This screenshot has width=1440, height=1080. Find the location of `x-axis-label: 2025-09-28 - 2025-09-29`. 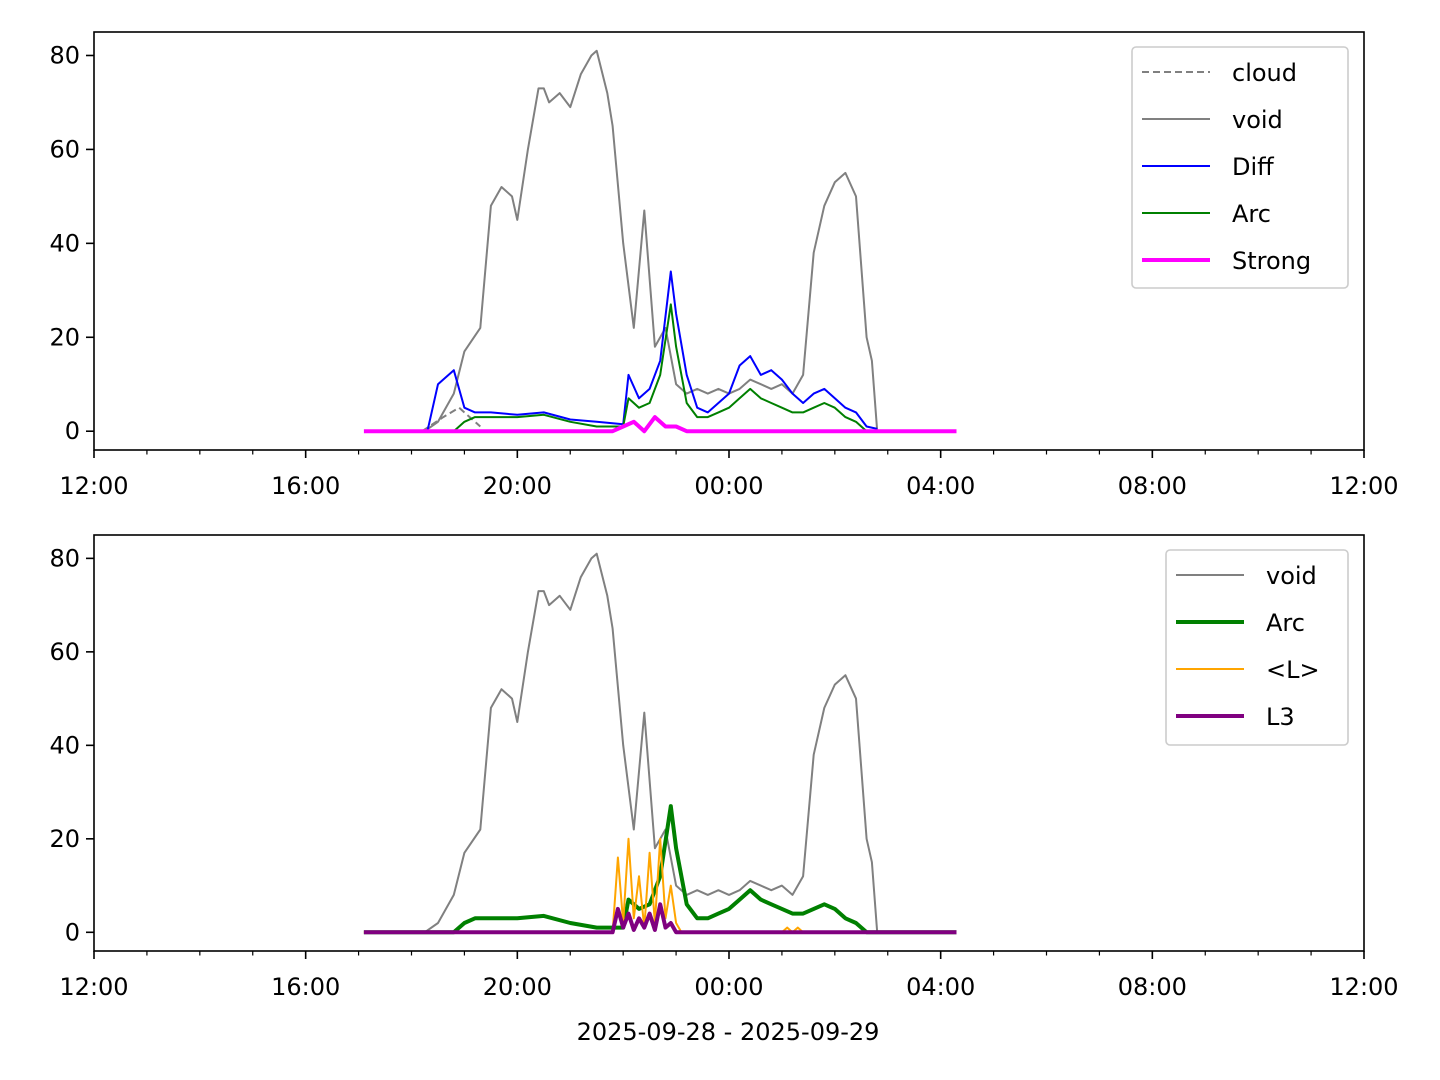

x-axis-label: 2025-09-28 - 2025-09-29 is located at coordinates (728, 1032).